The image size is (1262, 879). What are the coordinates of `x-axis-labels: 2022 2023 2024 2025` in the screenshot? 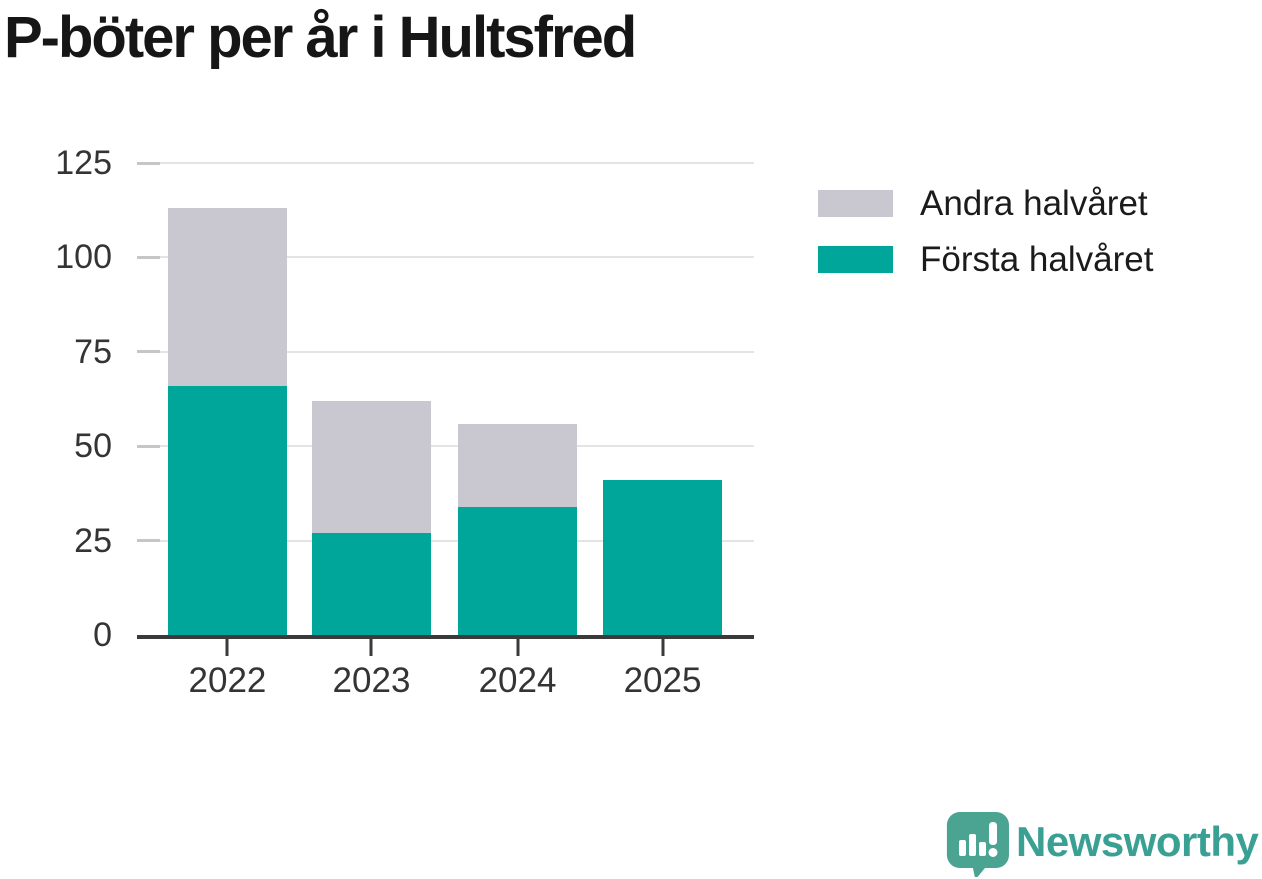 It's located at (445, 681).